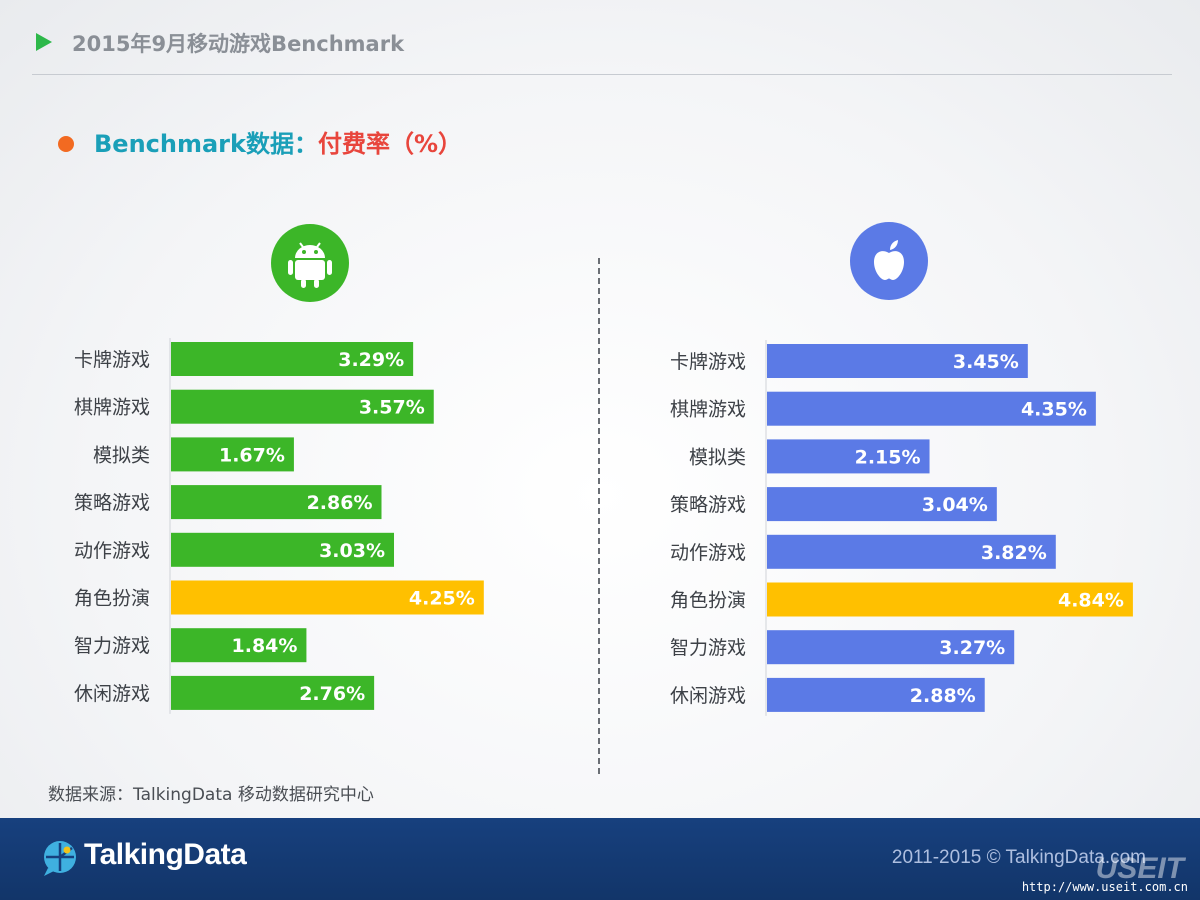 This screenshot has width=1200, height=900. What do you see at coordinates (708, 362) in the screenshot?
I see `ios-category-label: 卡牌游戏` at bounding box center [708, 362].